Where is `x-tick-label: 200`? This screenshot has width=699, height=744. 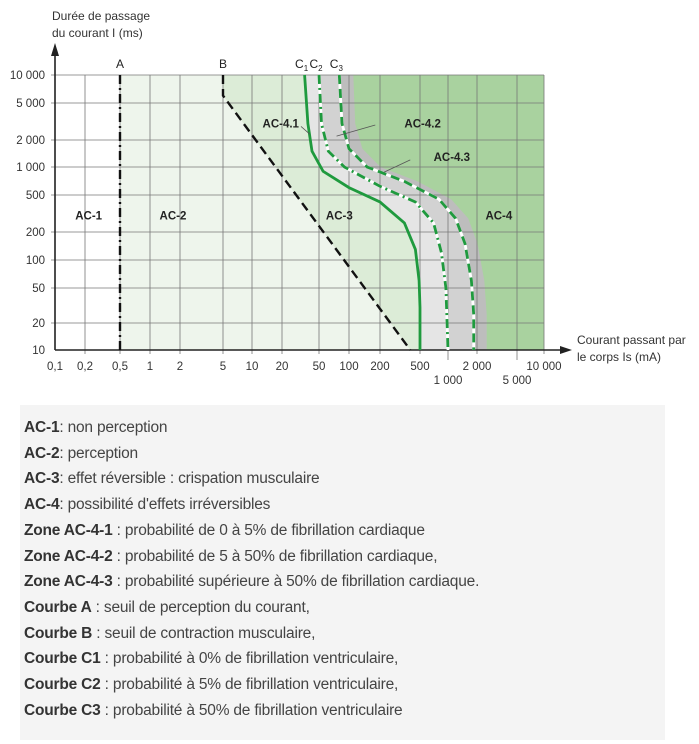
x-tick-label: 200 is located at coordinates (379, 367).